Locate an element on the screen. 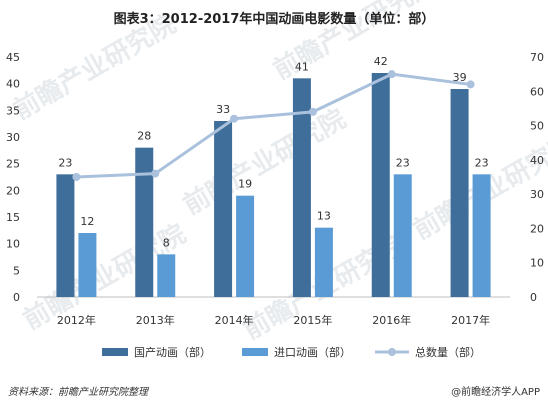 This screenshot has height=406, width=548. legend-swatch-marker is located at coordinates (392, 352).